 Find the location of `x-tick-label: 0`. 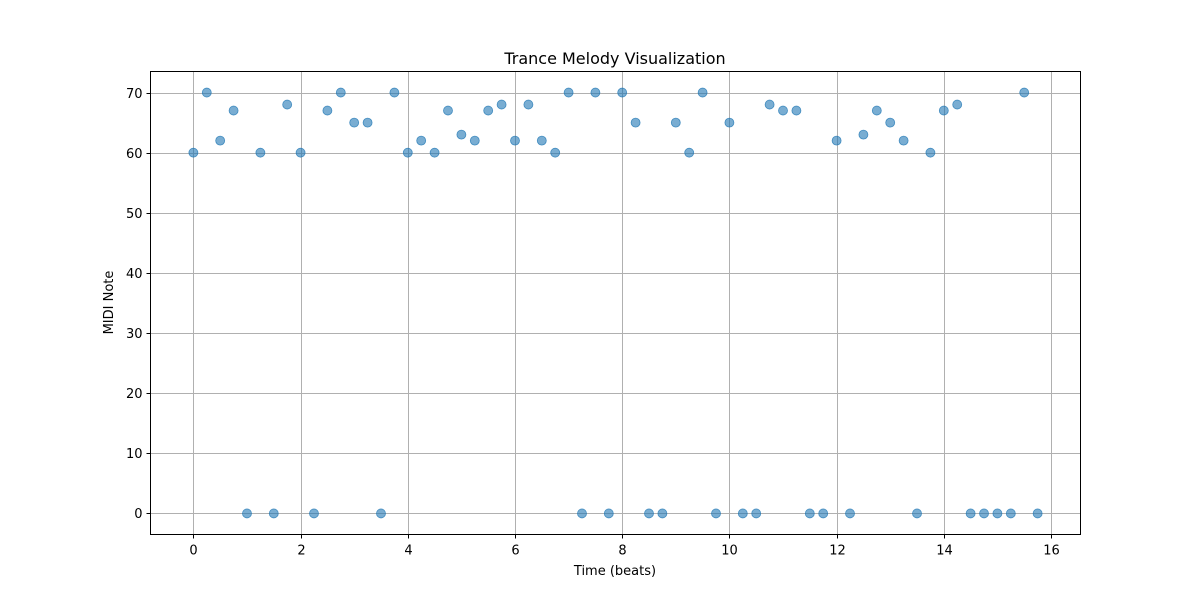

x-tick-label: 0 is located at coordinates (193, 551).